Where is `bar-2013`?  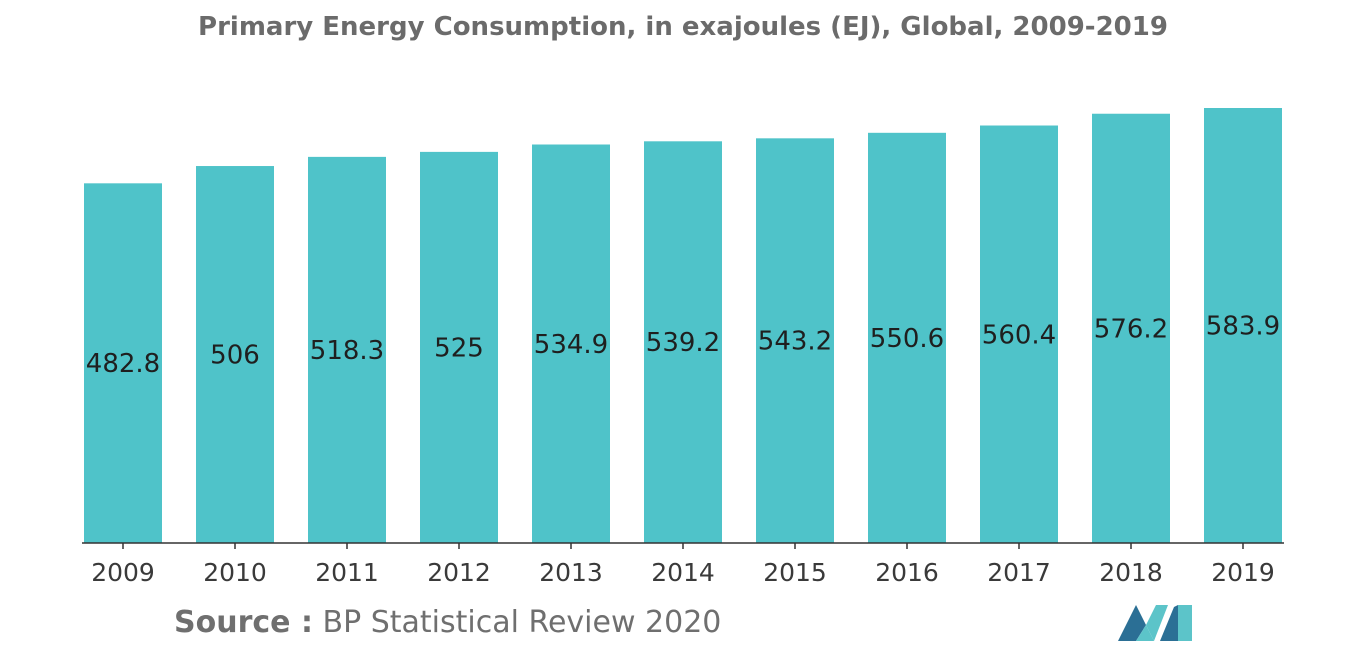
bar-2013 is located at coordinates (571, 344).